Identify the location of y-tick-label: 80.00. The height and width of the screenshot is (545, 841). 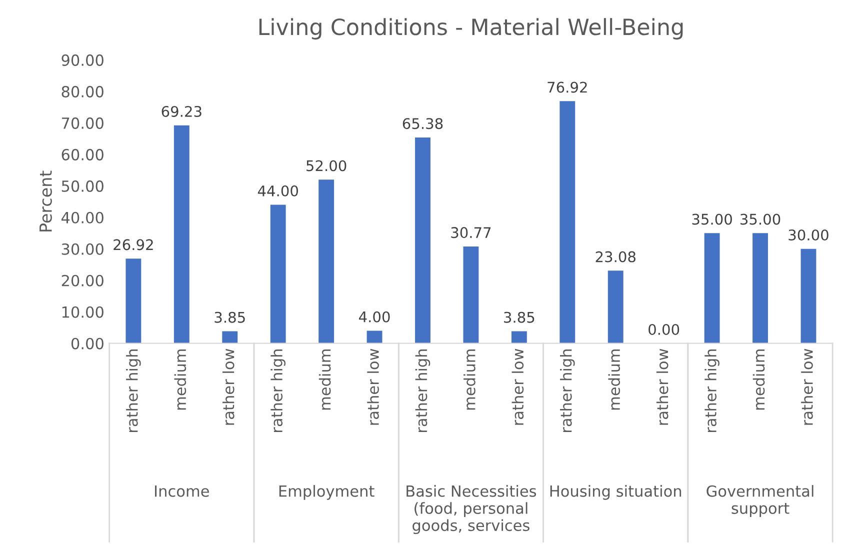
(83, 92).